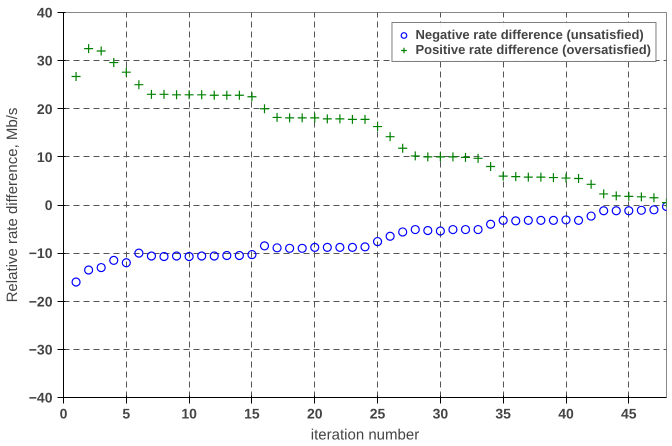 The image size is (672, 446). What do you see at coordinates (40, 398) in the screenshot?
I see `y-tick-label: −40` at bounding box center [40, 398].